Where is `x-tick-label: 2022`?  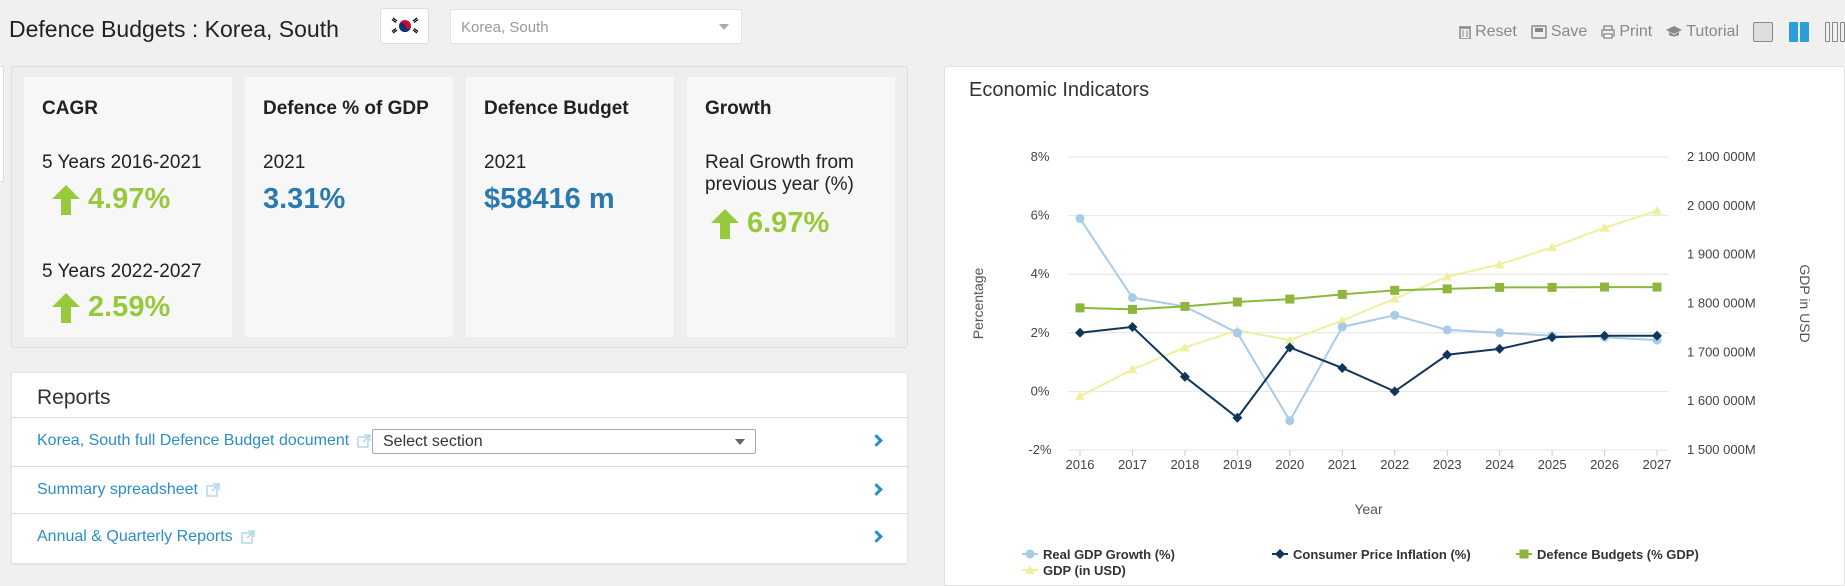 x-tick-label: 2022 is located at coordinates (1394, 464).